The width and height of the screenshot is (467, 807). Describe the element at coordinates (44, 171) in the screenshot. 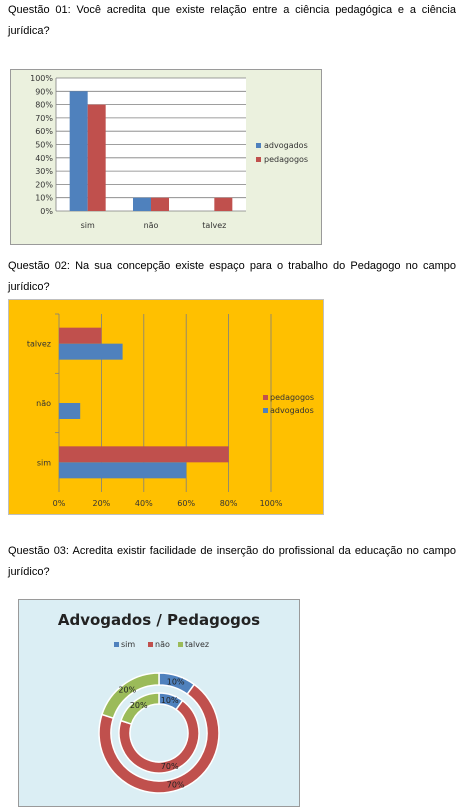

I see `chart-q1-y-tick: 30%` at that location.